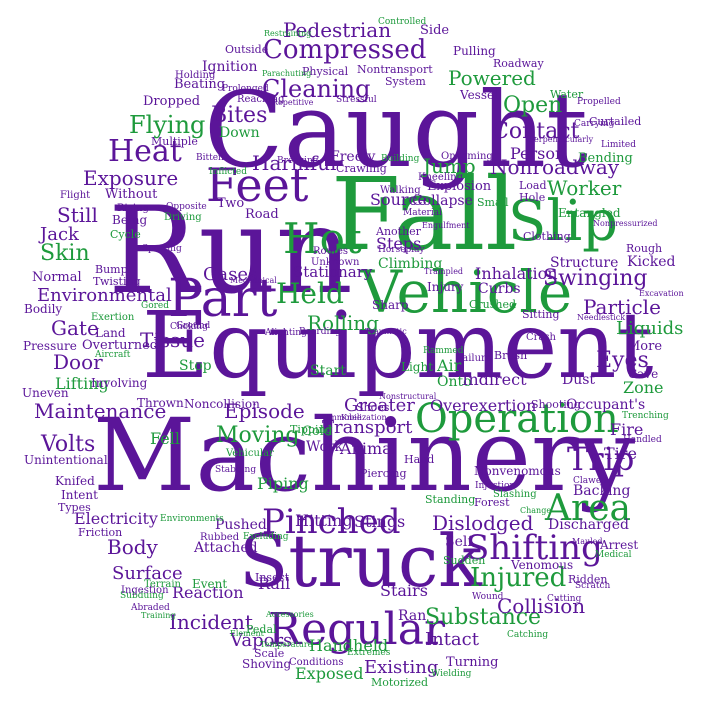 This screenshot has height=707, width=707. Describe the element at coordinates (492, 502) in the screenshot. I see `word-forest: Forest` at that location.